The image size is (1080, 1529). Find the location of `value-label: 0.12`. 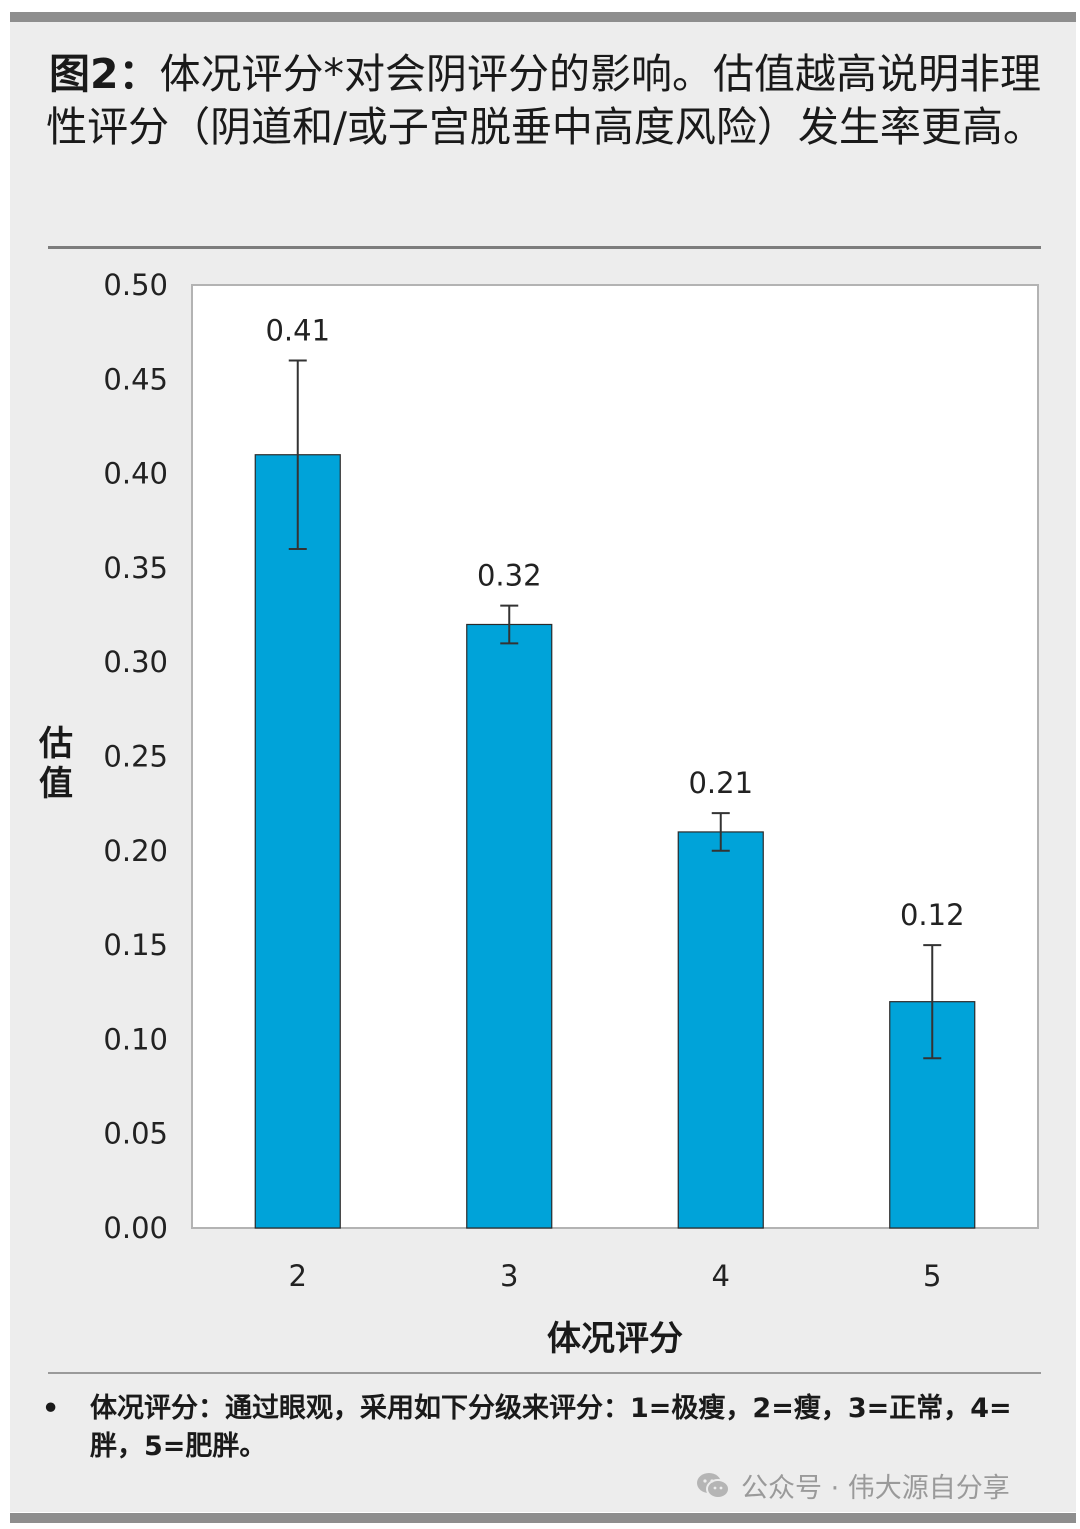

value-label: 0.12 is located at coordinates (932, 915).